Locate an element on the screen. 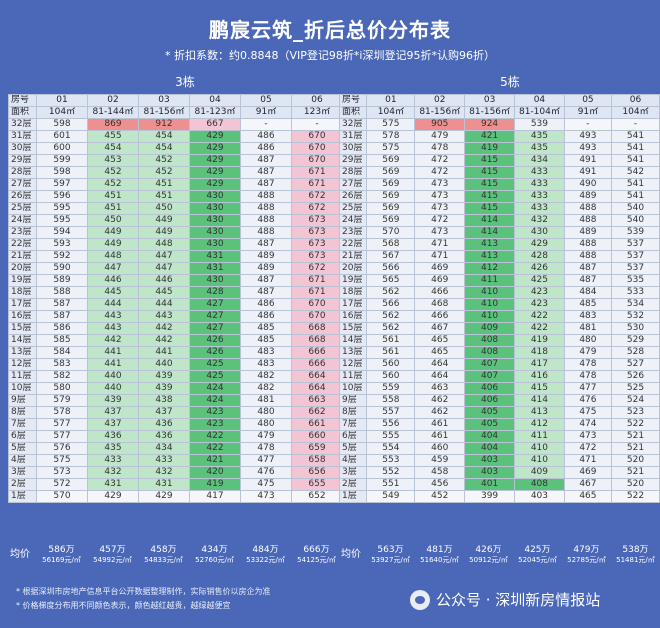 This screenshot has width=660, height=628. price-cell: 568 is located at coordinates (391, 244).